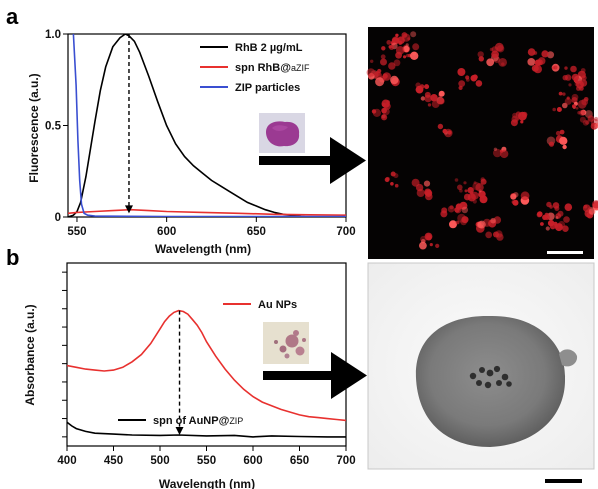 The width and height of the screenshot is (598, 489). What do you see at coordinates (277, 305) in the screenshot?
I see `legend-entry: Au NPs` at bounding box center [277, 305].